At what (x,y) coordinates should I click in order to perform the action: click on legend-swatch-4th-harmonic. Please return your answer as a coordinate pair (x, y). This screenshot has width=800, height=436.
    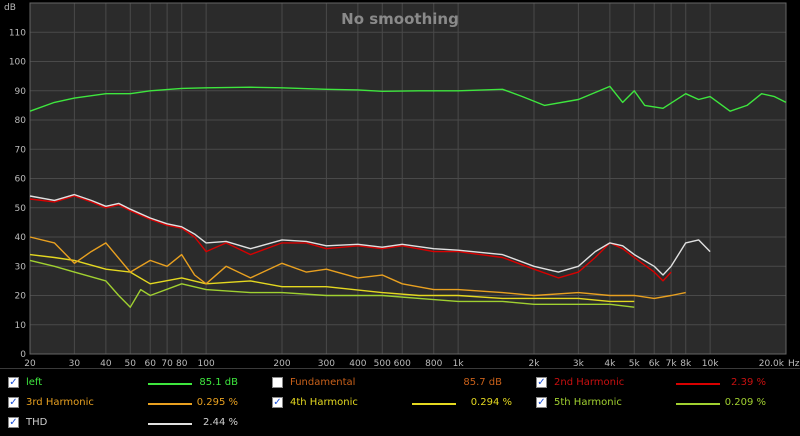
    Looking at the image, I should click on (434, 404).